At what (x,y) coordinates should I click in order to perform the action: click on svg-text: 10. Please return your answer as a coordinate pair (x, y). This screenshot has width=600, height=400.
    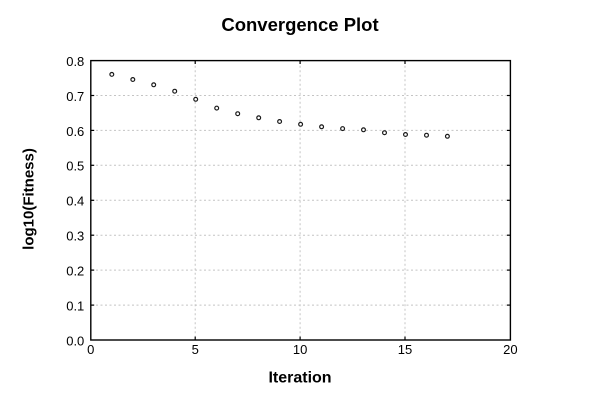
    Looking at the image, I should click on (300, 349).